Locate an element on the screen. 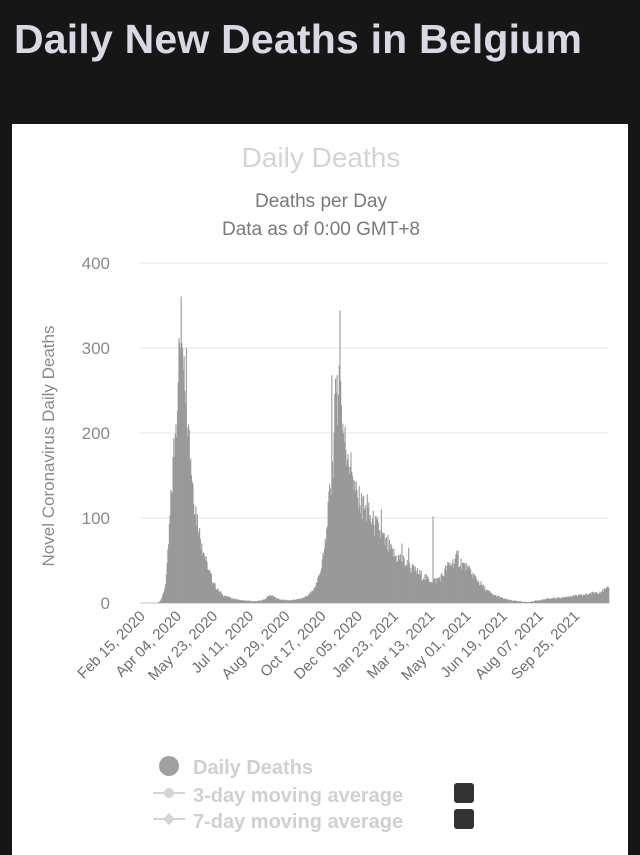 The width and height of the screenshot is (640, 855). legend-item: 3-day moving average is located at coordinates (313, 795).